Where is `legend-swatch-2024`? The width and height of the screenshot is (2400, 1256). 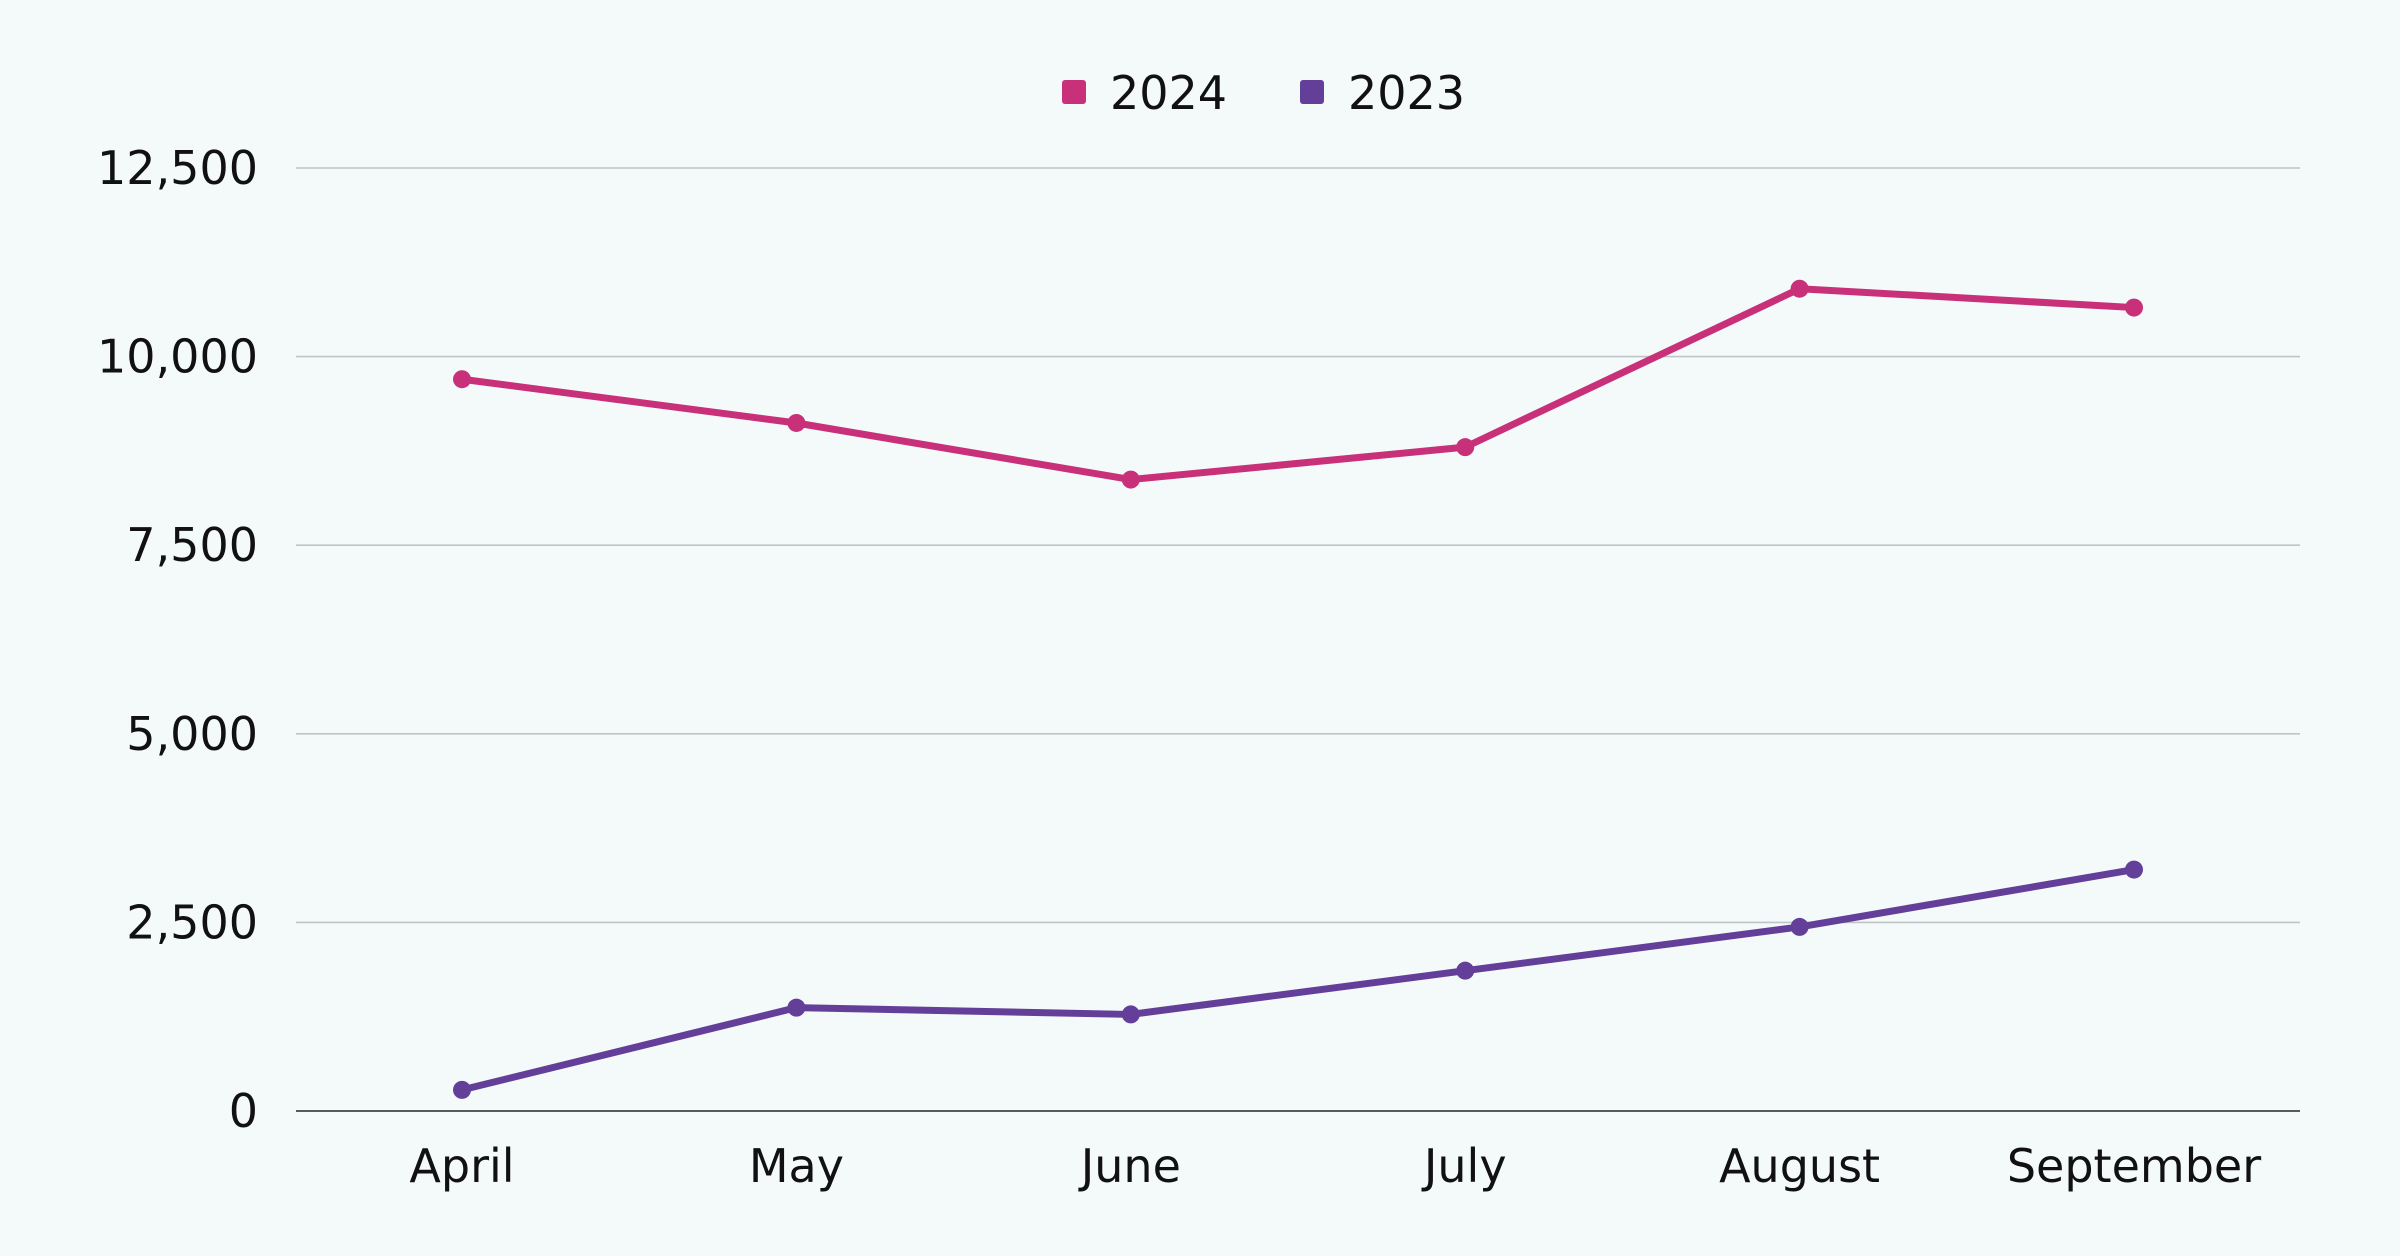 legend-swatch-2024 is located at coordinates (1074, 92).